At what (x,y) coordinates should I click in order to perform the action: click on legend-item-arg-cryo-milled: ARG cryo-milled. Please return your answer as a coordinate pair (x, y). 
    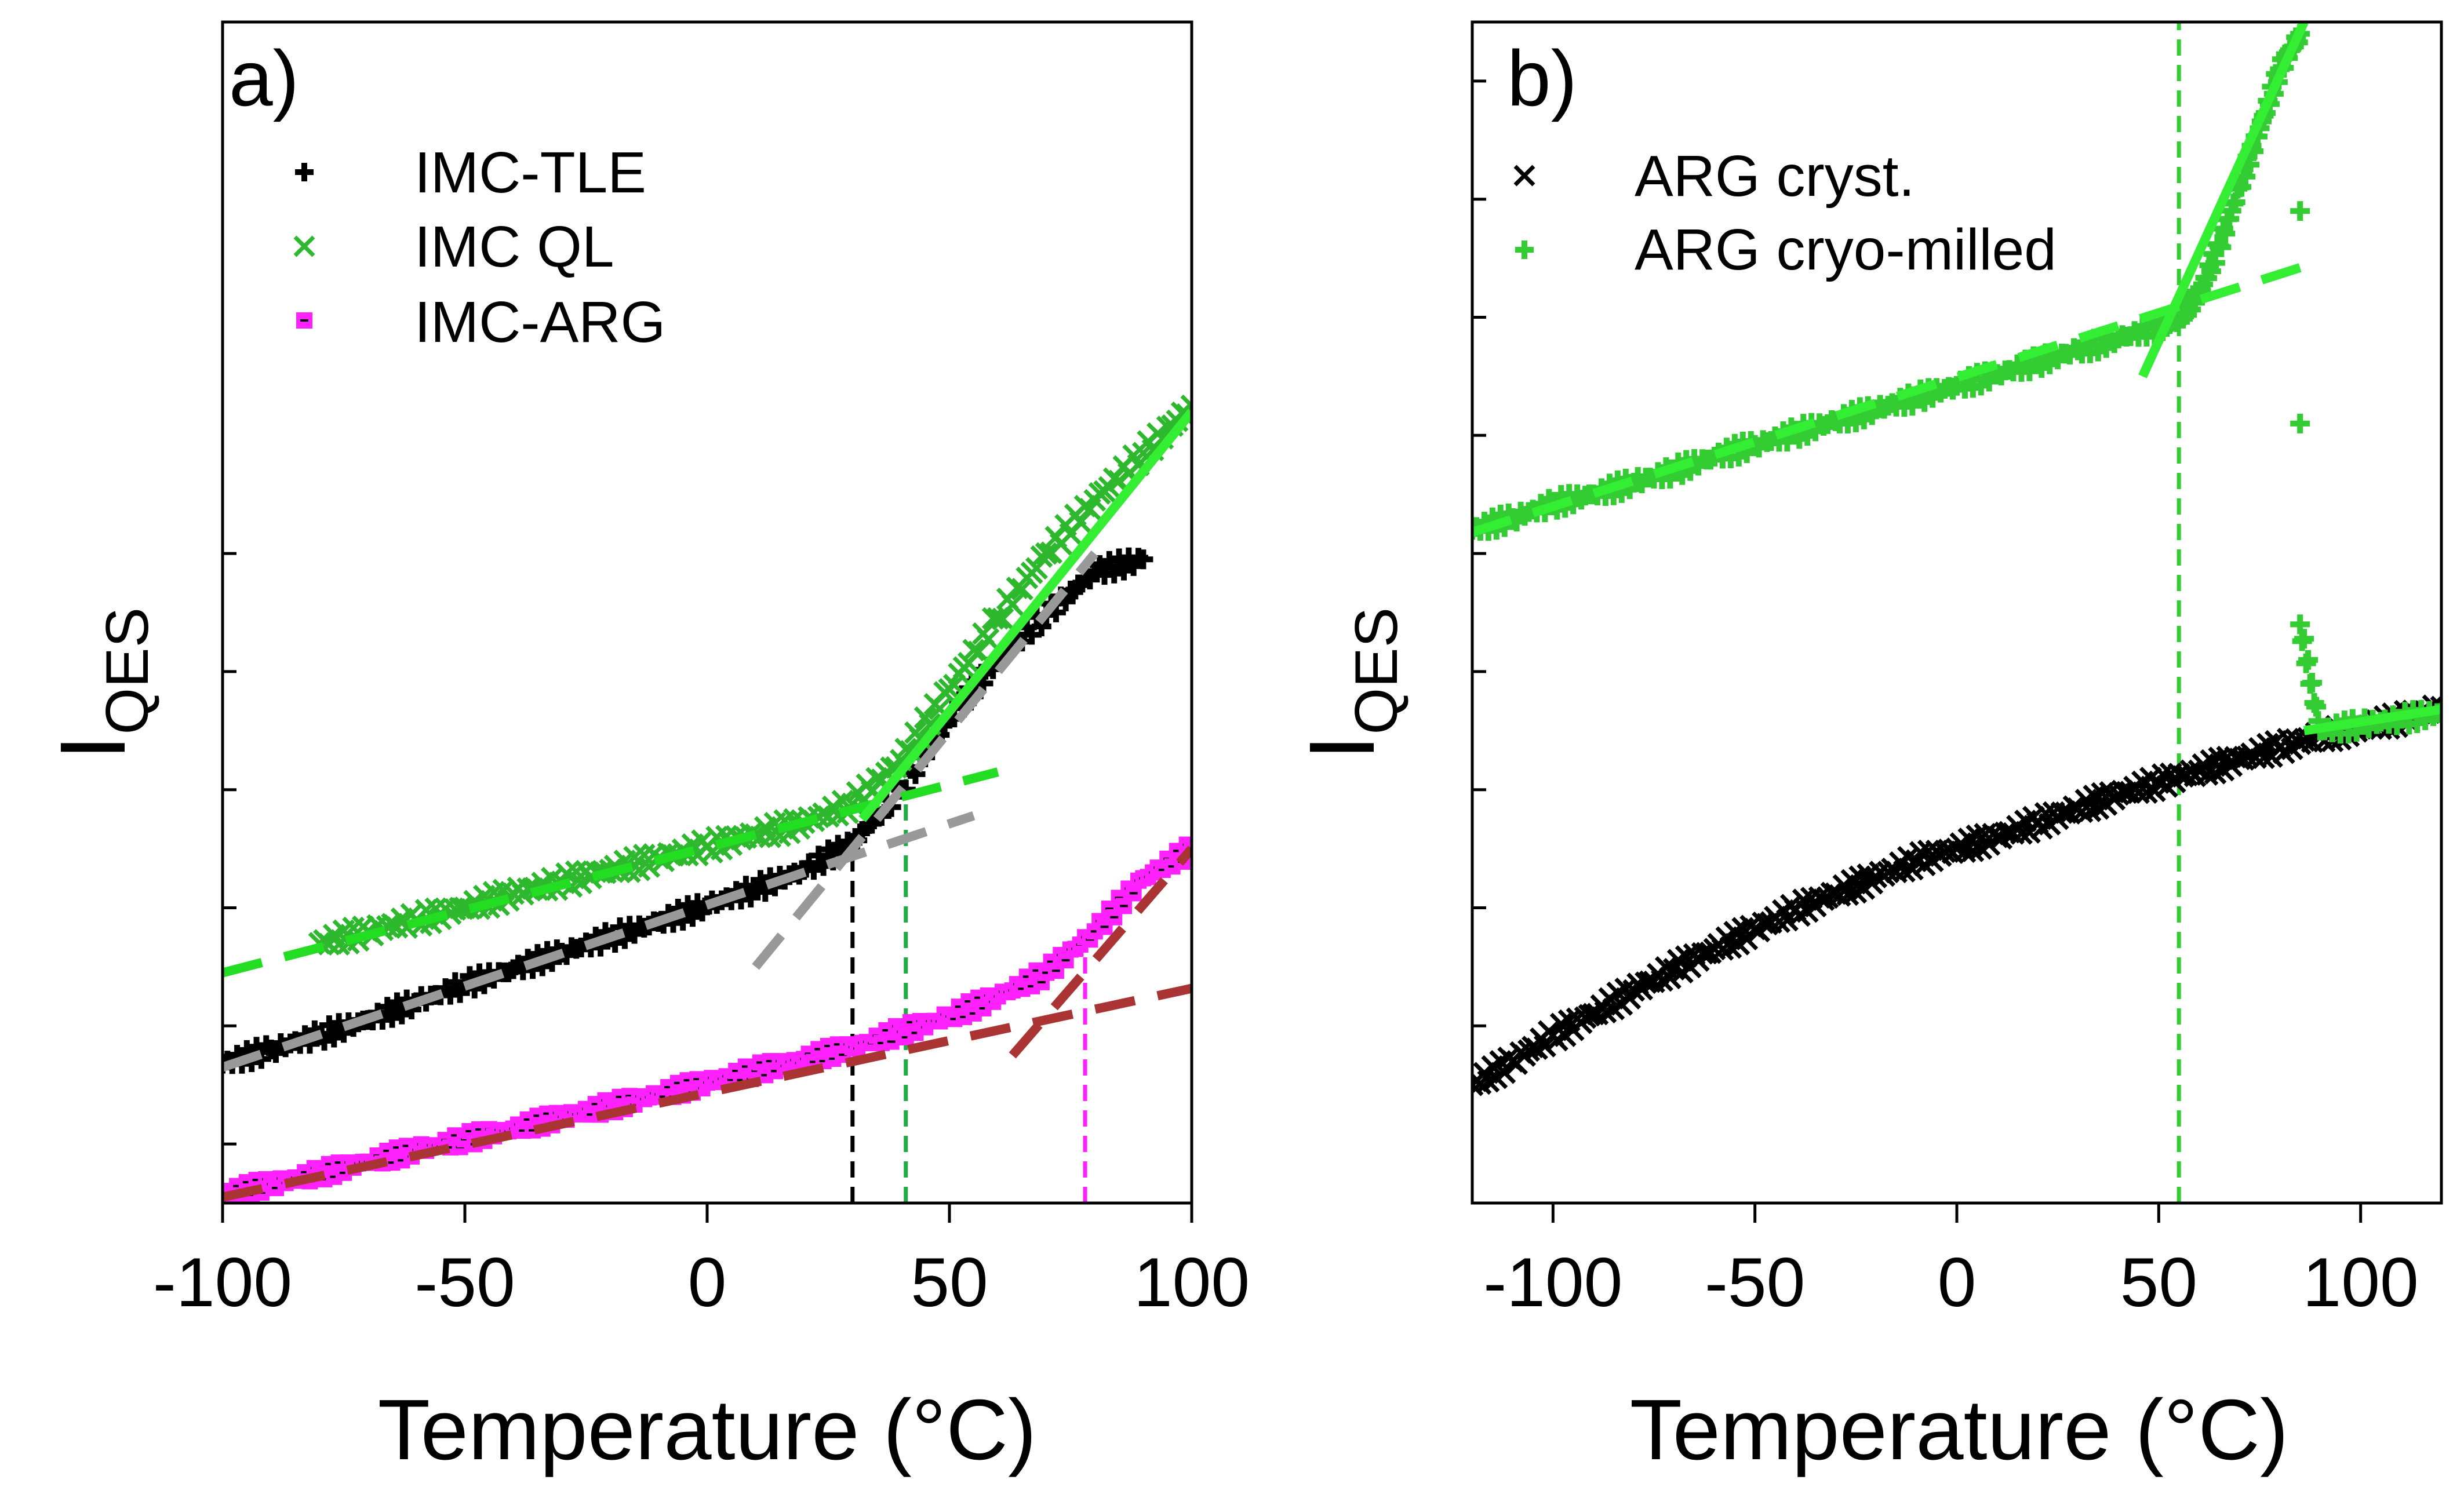
    Looking at the image, I should click on (1786, 249).